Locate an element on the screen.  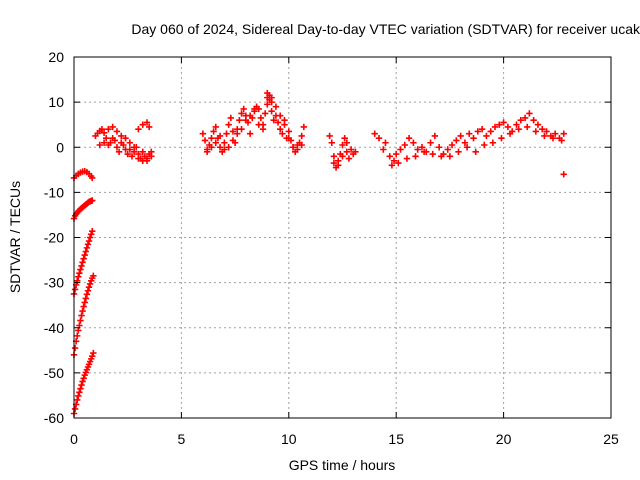
x-tick-label: 10 is located at coordinates (289, 439).